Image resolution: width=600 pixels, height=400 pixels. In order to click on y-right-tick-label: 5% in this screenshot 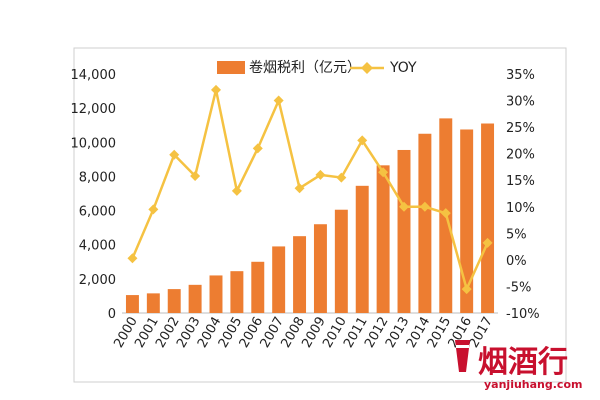, I will do `click(516, 234)`.